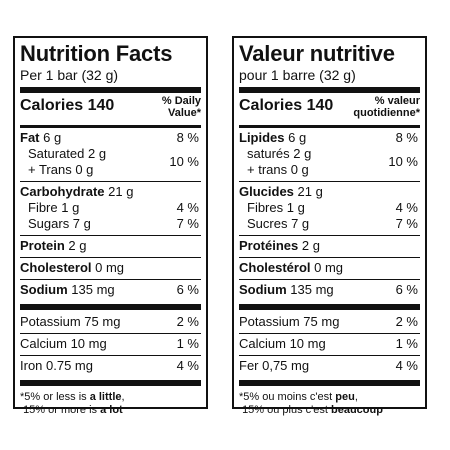  I want to click on fat-row: Lipides 6 g 8 %, so click(329, 138).